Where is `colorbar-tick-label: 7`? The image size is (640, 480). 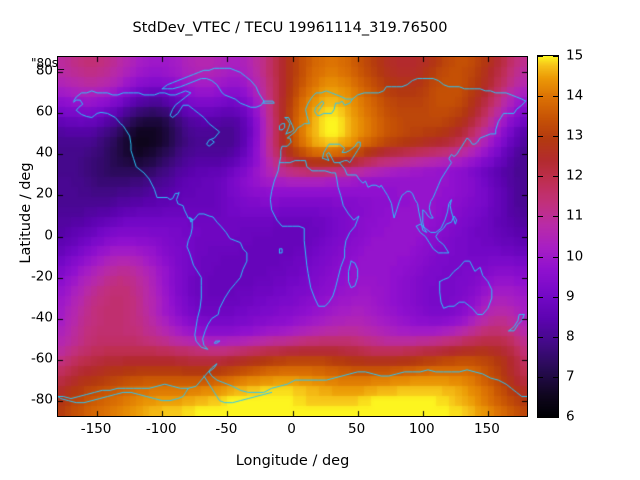
colorbar-tick-label: 7 is located at coordinates (570, 376).